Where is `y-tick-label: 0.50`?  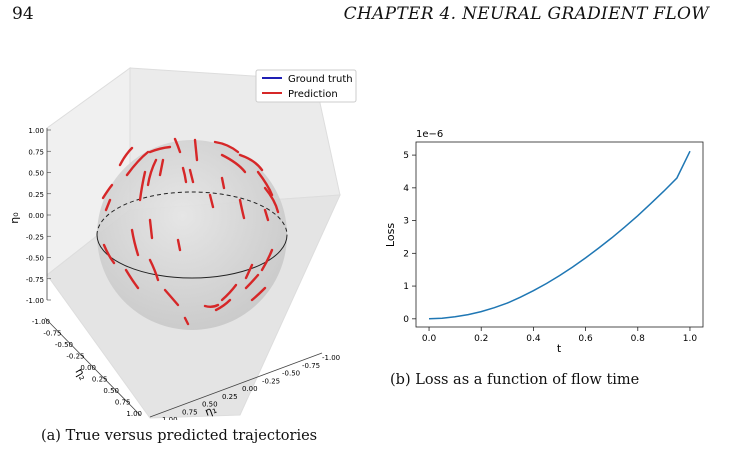
y-tick-label: 0.50 is located at coordinates (111, 391).